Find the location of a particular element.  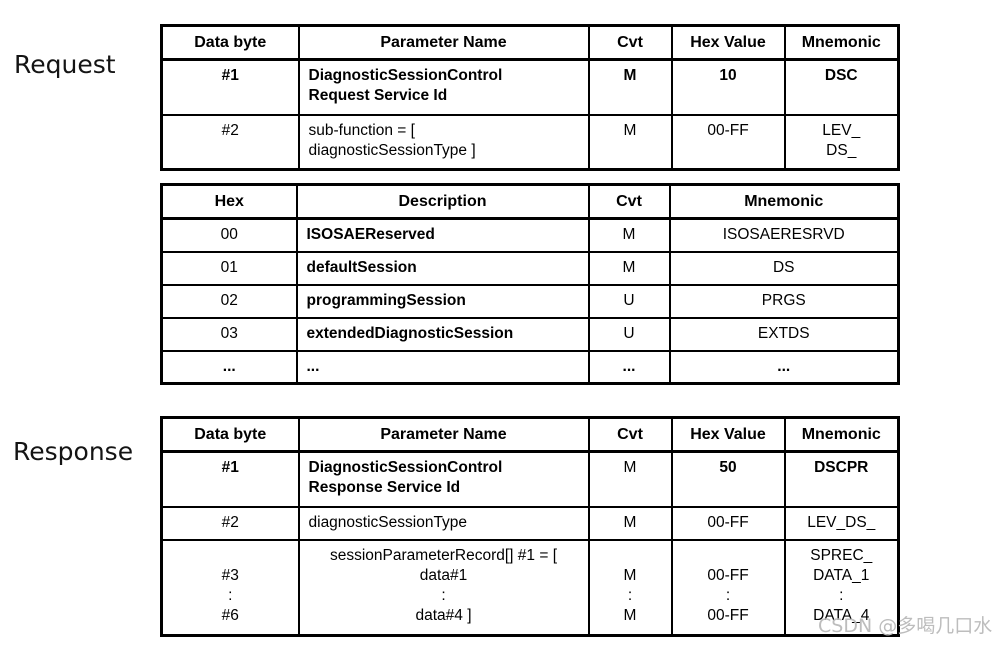

cvt-line: : is located at coordinates (630, 595).